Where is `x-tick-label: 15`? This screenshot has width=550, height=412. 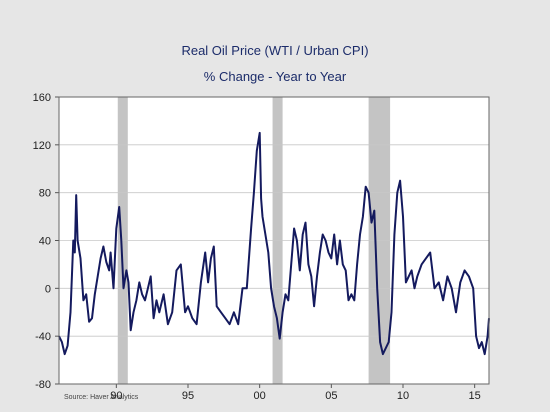 x-tick-label: 15 is located at coordinates (475, 396).